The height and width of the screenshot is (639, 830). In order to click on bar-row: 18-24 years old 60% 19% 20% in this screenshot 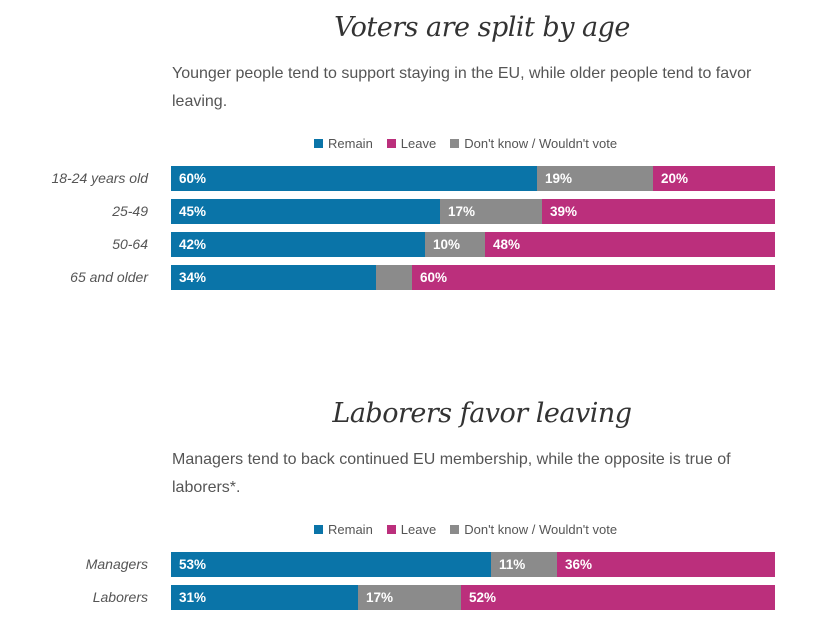, I will do `click(415, 178)`.